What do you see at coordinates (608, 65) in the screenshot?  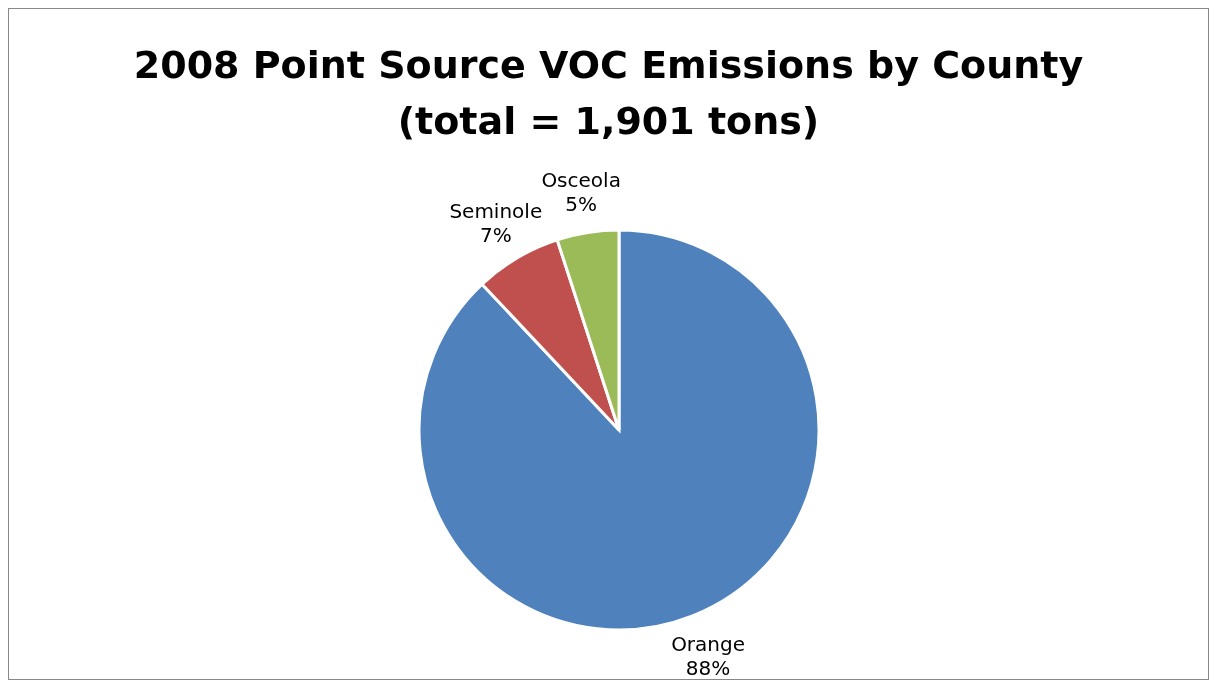 I see `chart-title: 2008 Point Source VOC Emissions by County` at bounding box center [608, 65].